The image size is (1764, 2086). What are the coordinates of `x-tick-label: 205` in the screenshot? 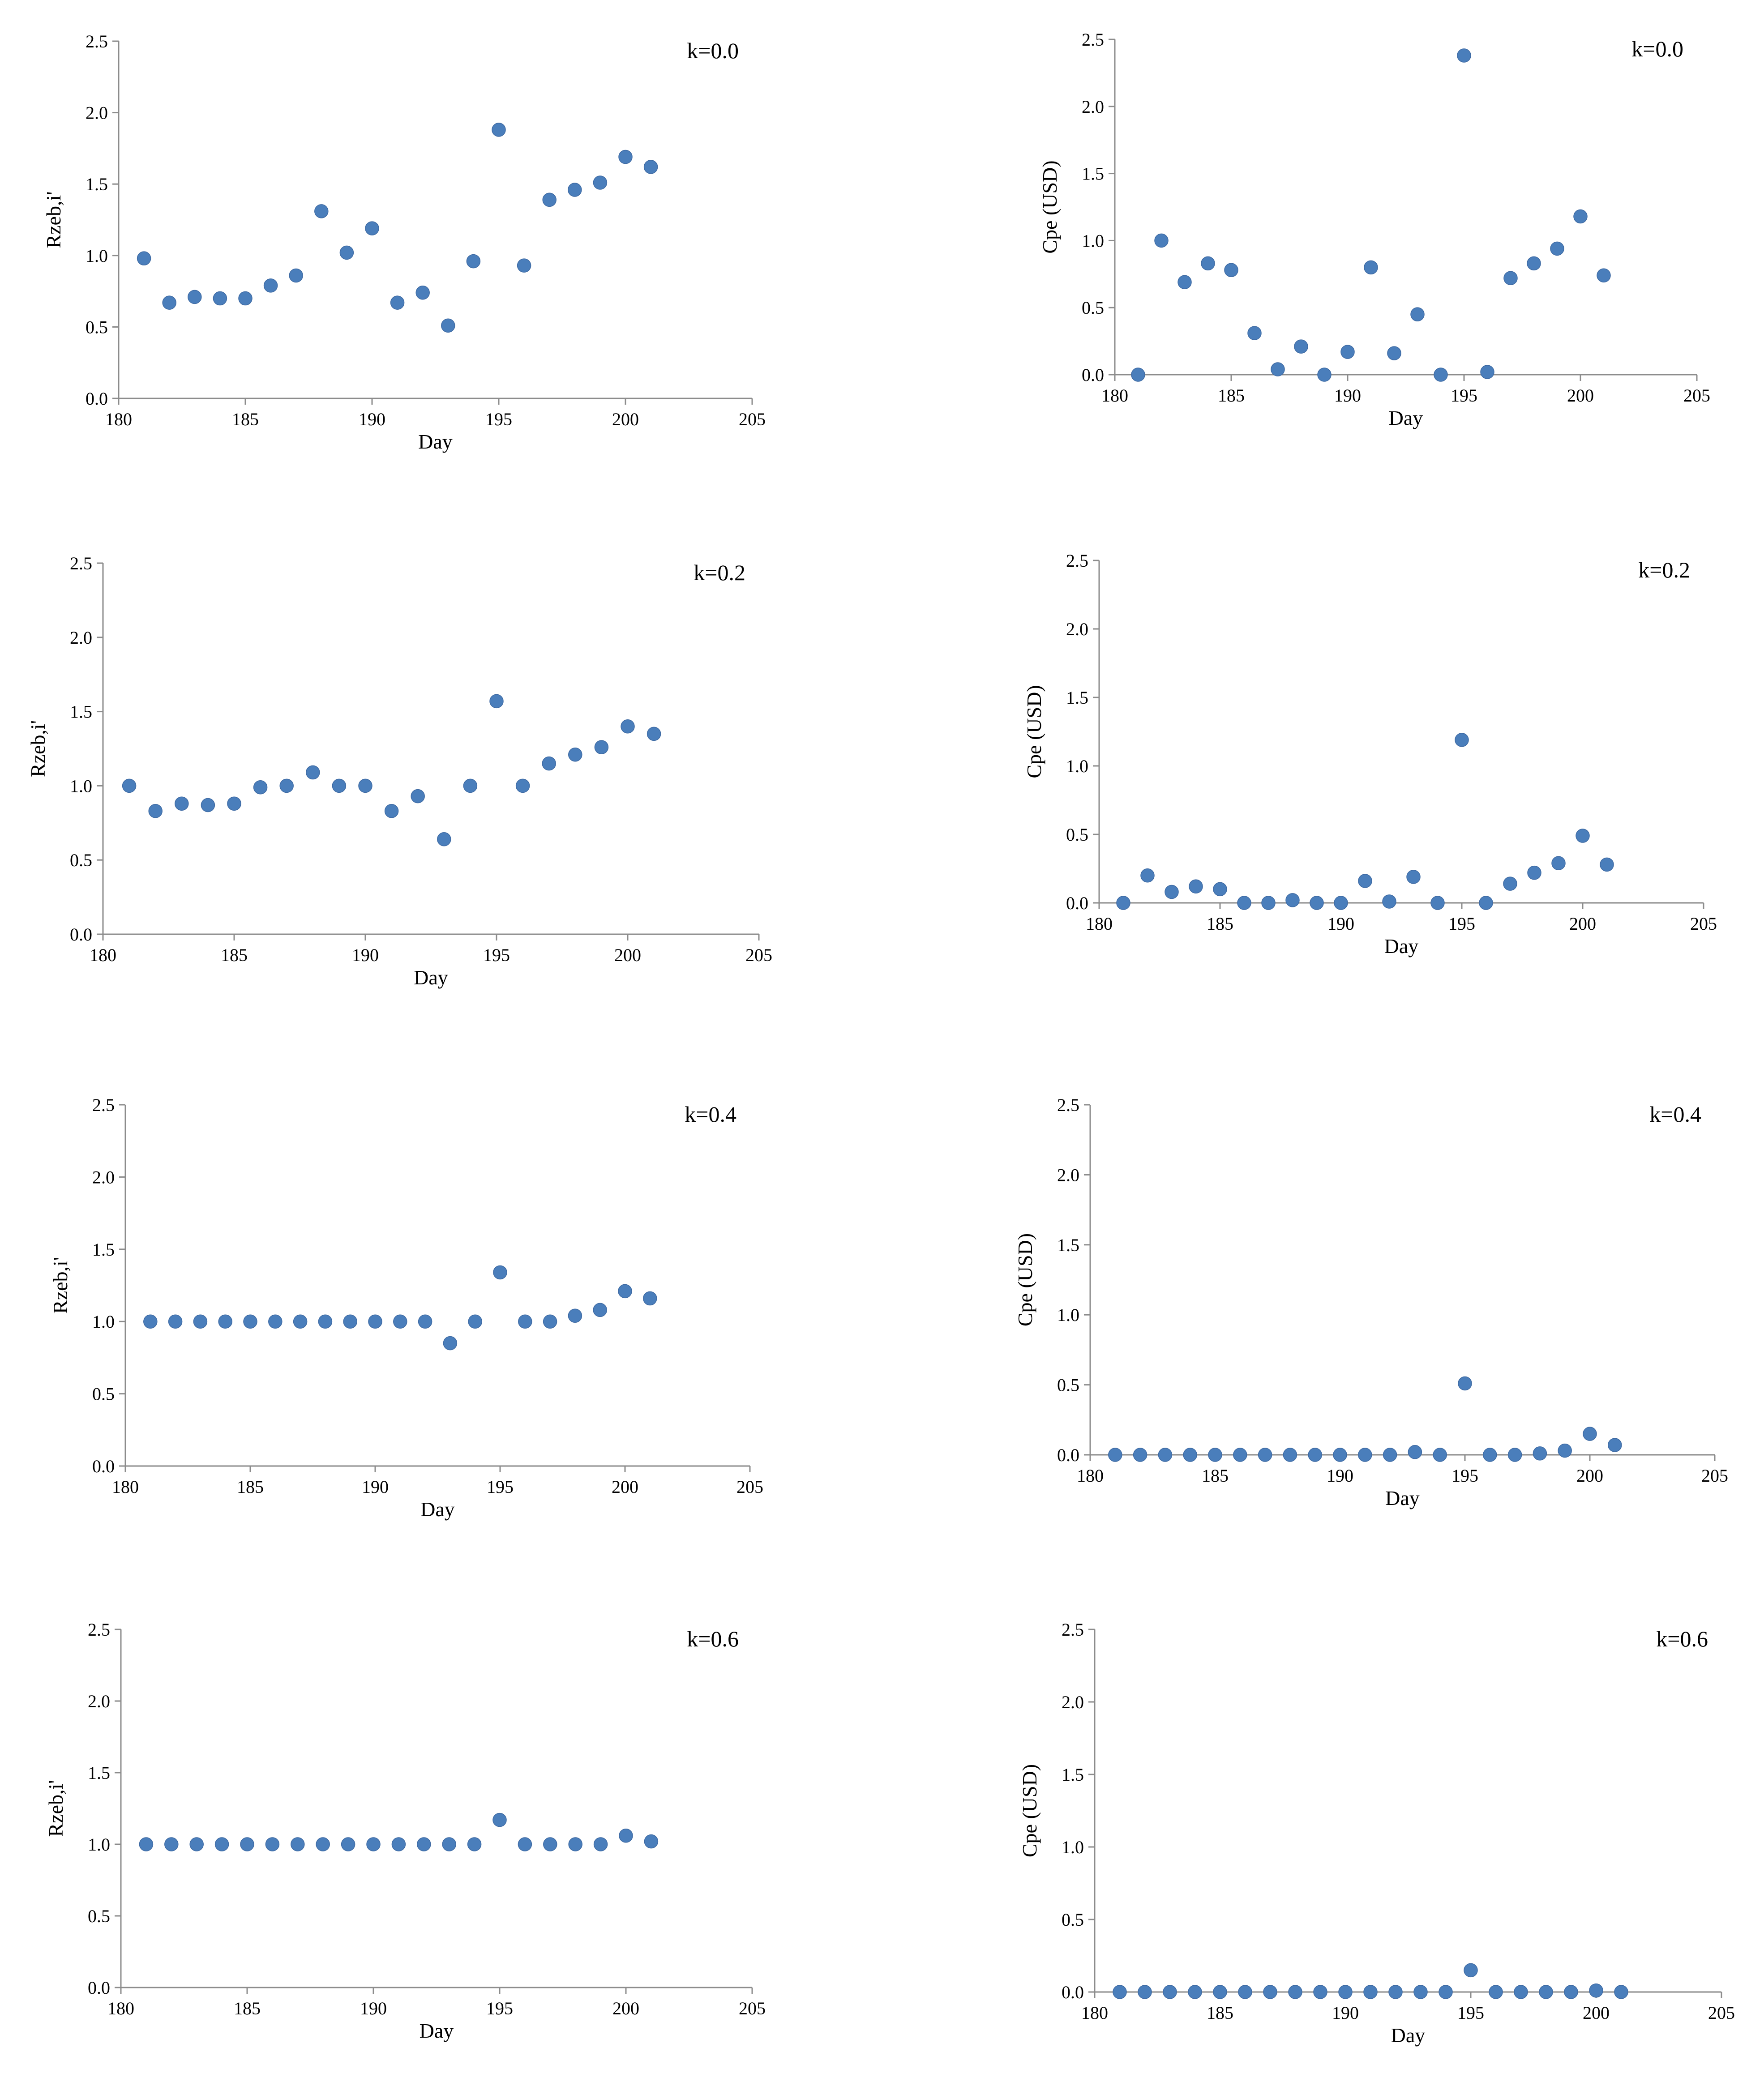 It's located at (1715, 1476).